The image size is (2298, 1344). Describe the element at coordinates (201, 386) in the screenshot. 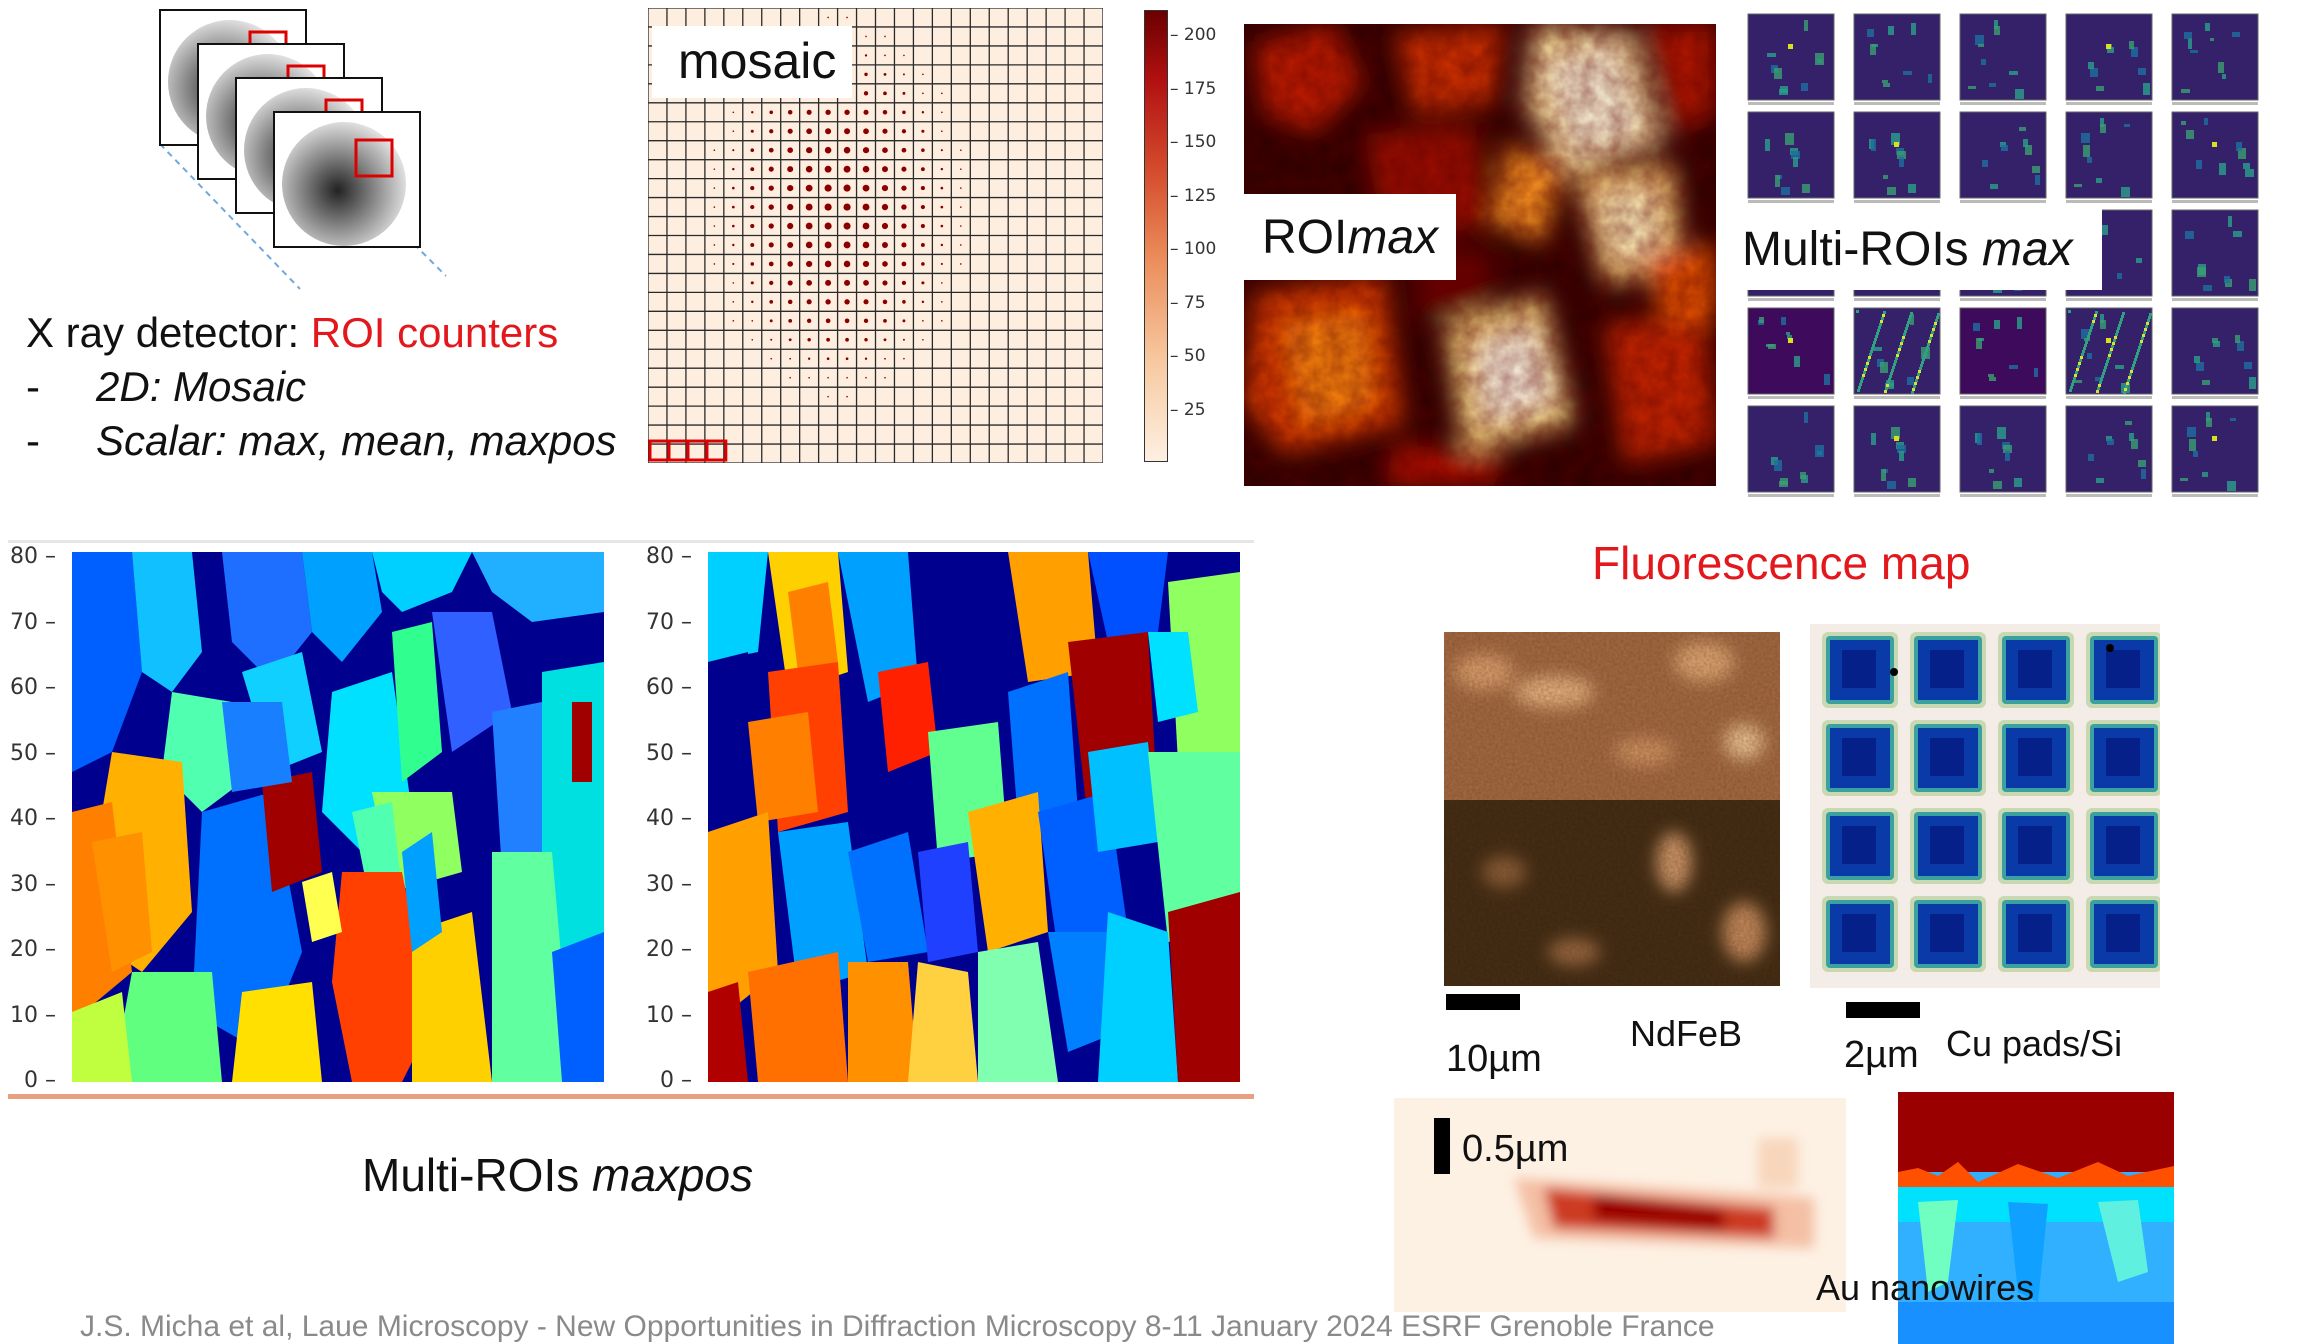

I see `bullet-text: 2D: Mosaic` at that location.